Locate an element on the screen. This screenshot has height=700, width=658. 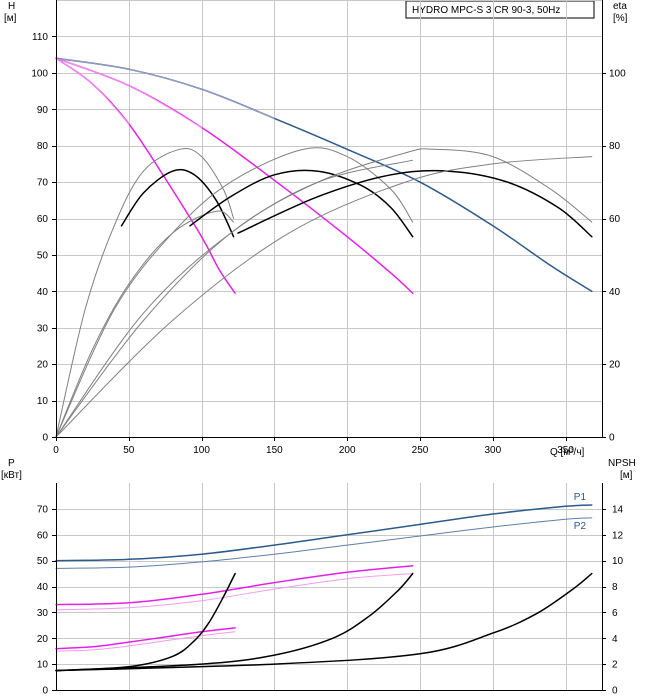
q-tick-label: 250 is located at coordinates (420, 450).